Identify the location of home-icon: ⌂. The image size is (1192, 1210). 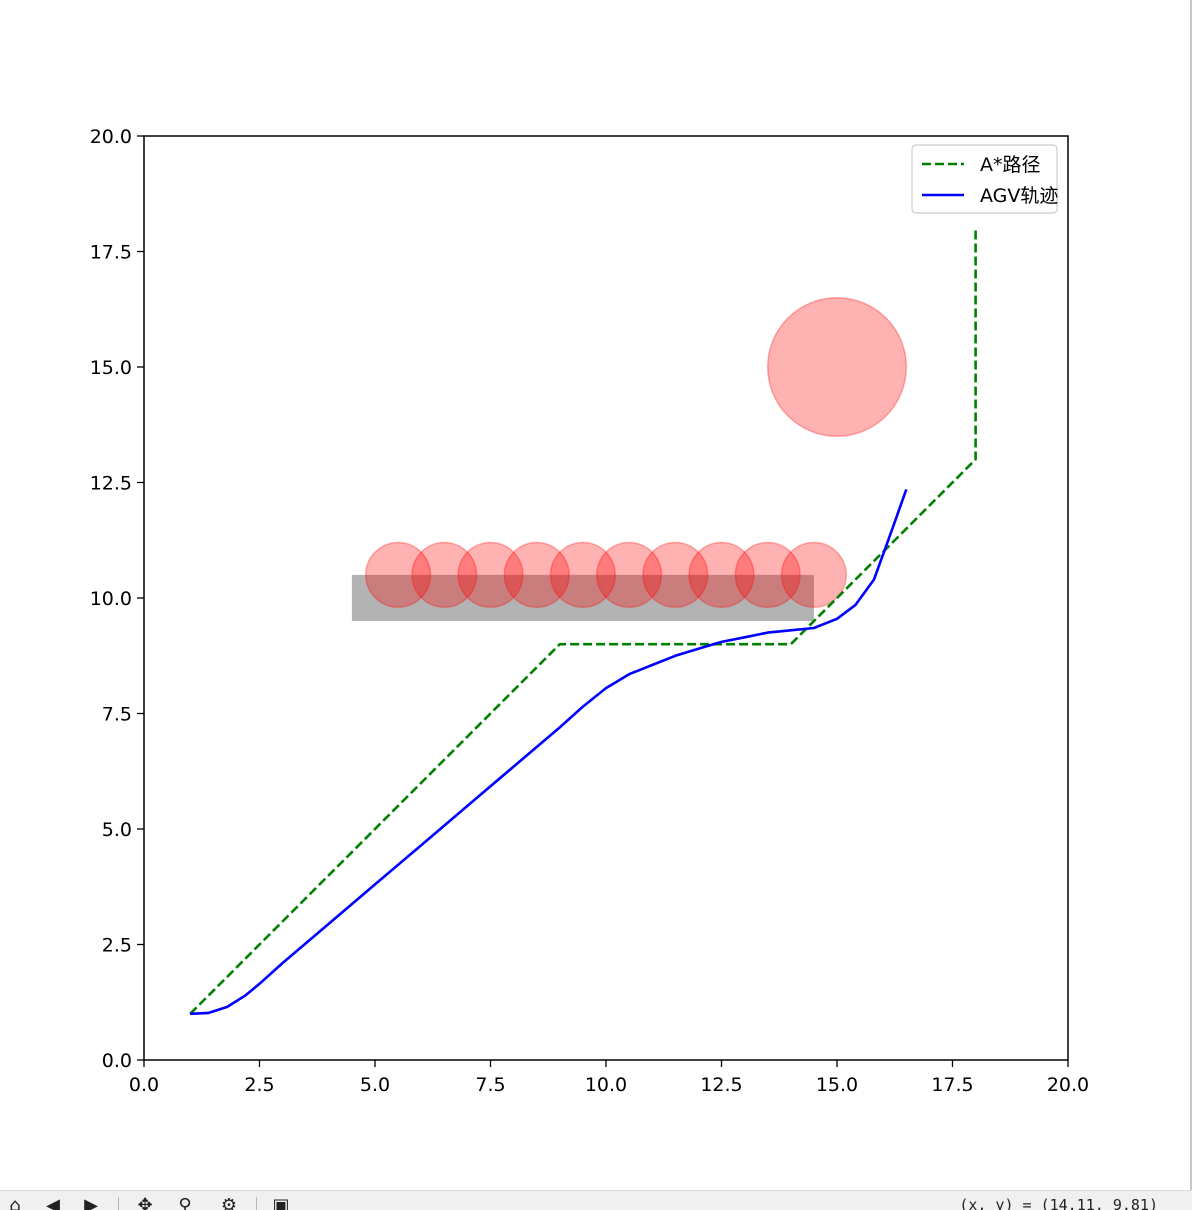
(15, 1202).